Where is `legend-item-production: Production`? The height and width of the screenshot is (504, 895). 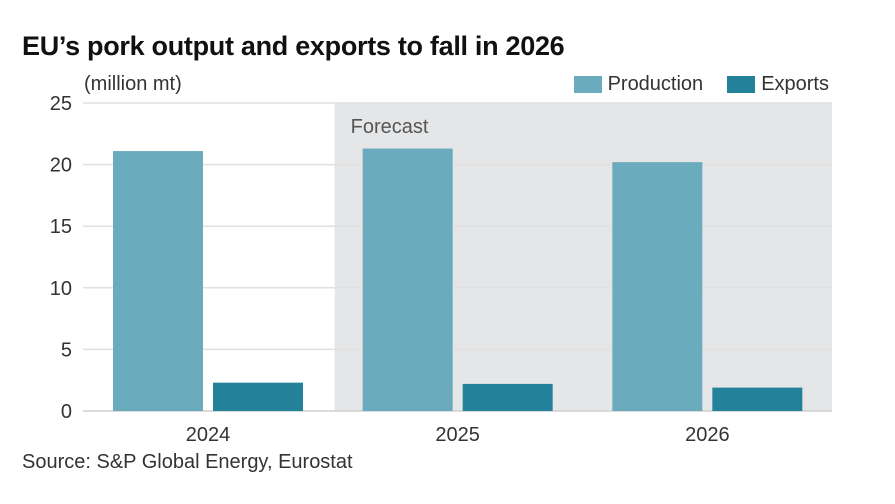
legend-item-production: Production is located at coordinates (638, 84).